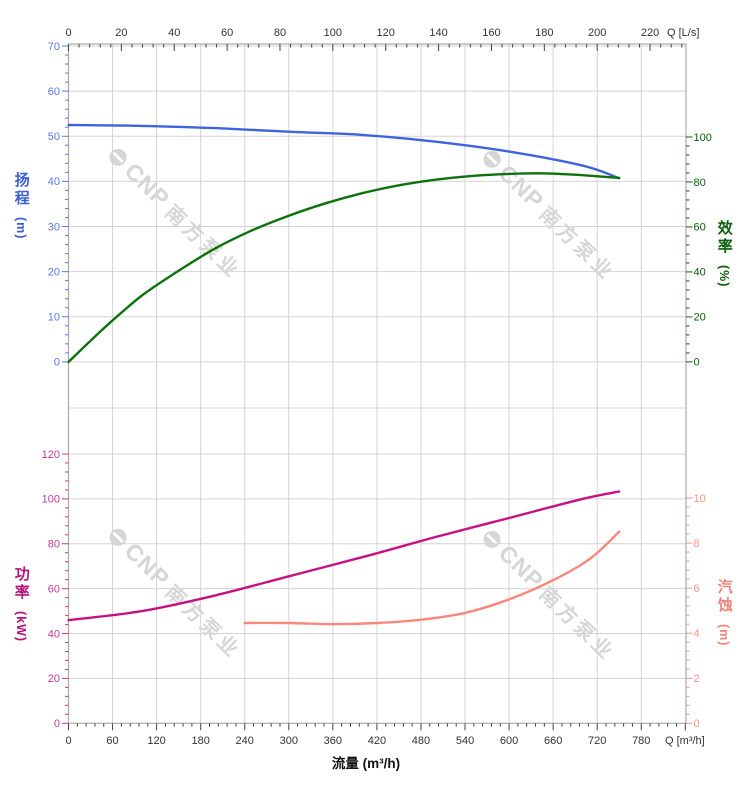 The image size is (752, 797). I want to click on svg-text: 780, so click(641, 741).